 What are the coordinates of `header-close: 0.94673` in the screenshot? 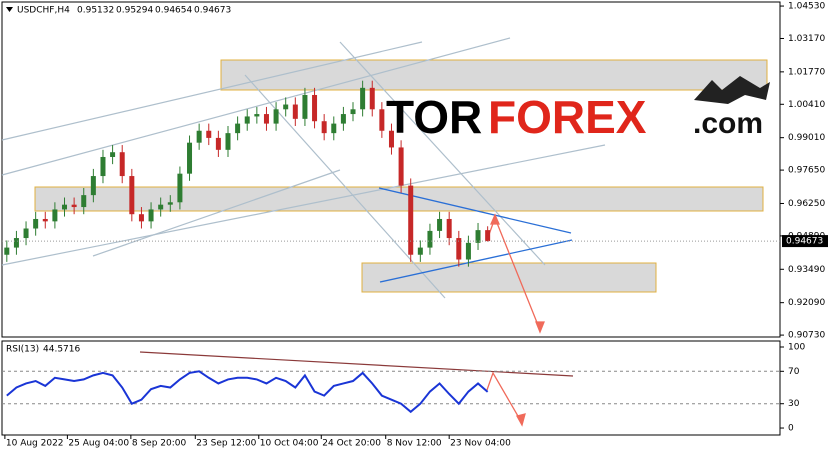 It's located at (212, 11).